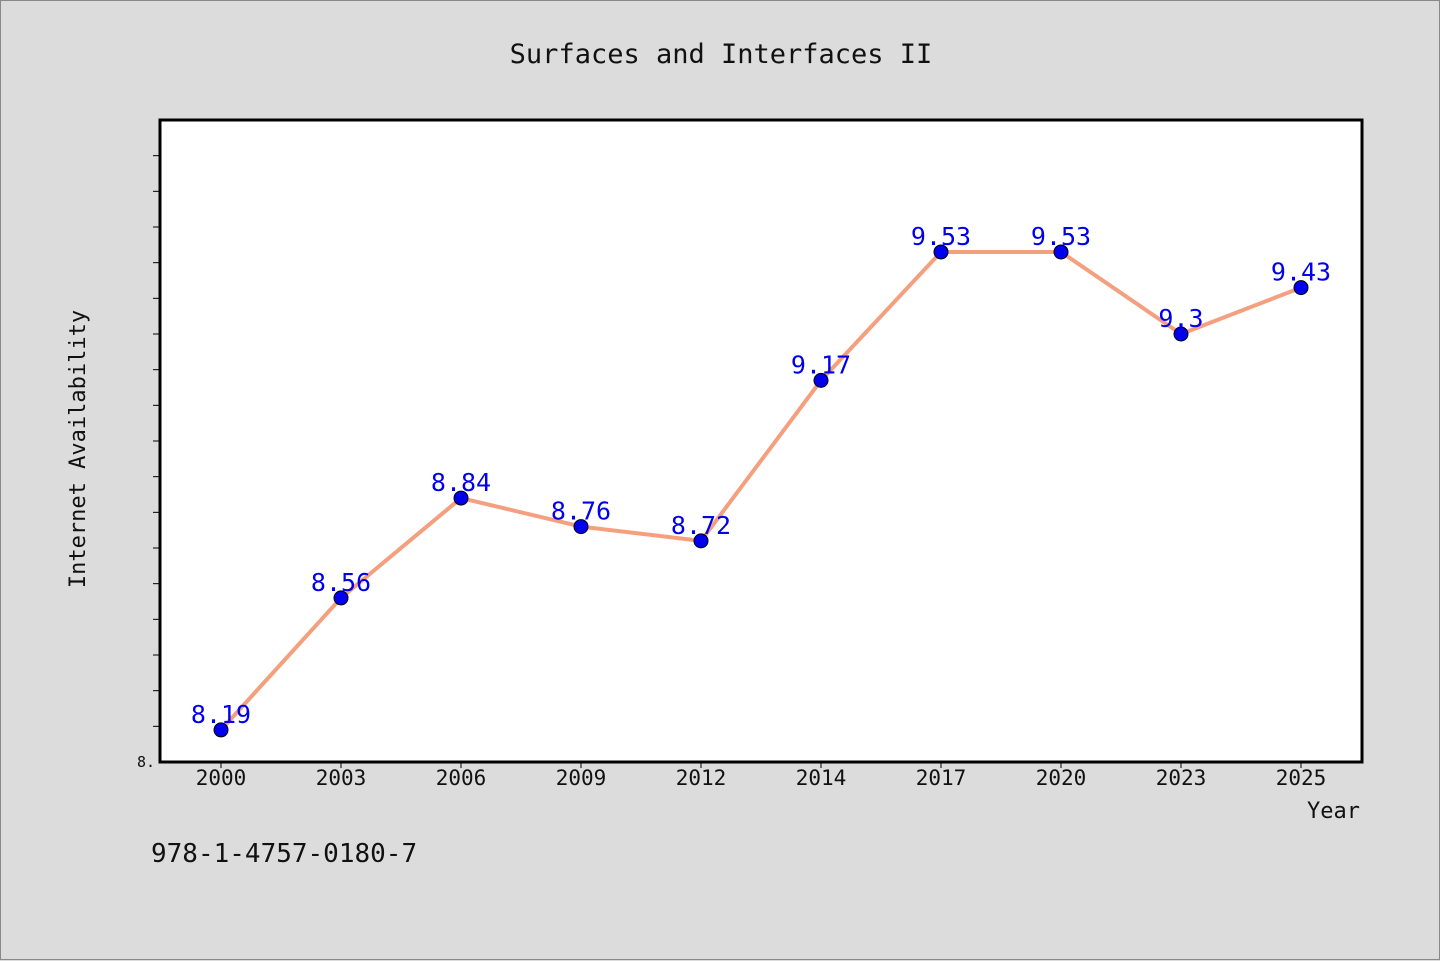  I want to click on x-tick-label: 2017, so click(941, 778).